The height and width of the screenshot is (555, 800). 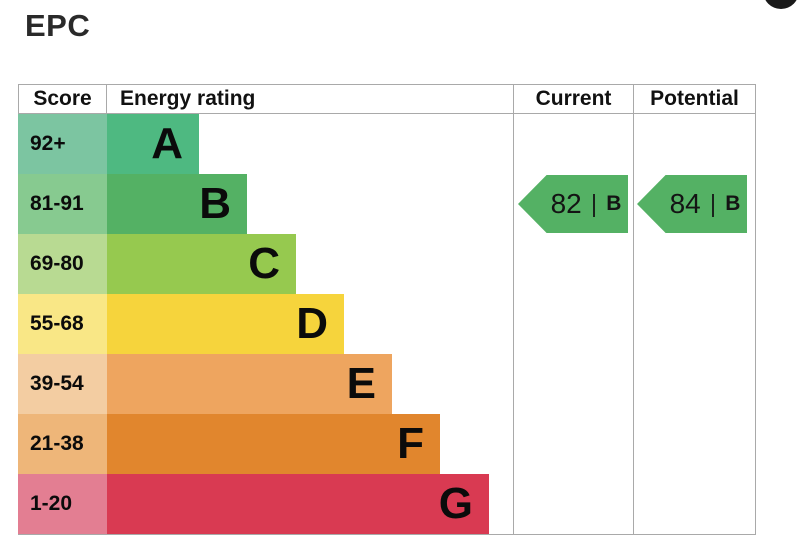 I want to click on band-letter: B, so click(x=215, y=203).